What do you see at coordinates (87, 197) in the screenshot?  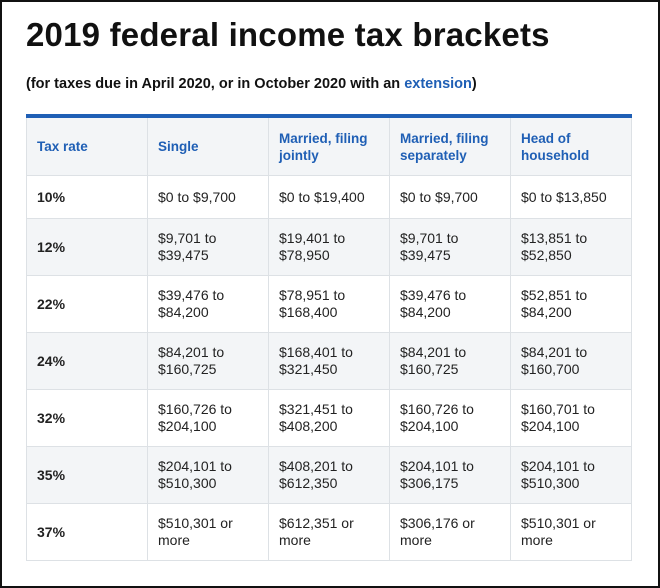 I see `tax-rate-cell: 10%` at bounding box center [87, 197].